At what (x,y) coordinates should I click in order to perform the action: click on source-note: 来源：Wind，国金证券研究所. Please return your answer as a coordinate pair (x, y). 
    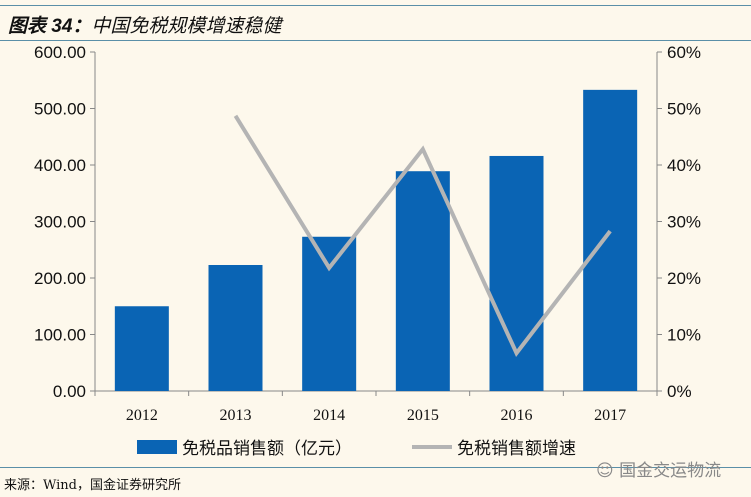
    Looking at the image, I should click on (92, 485).